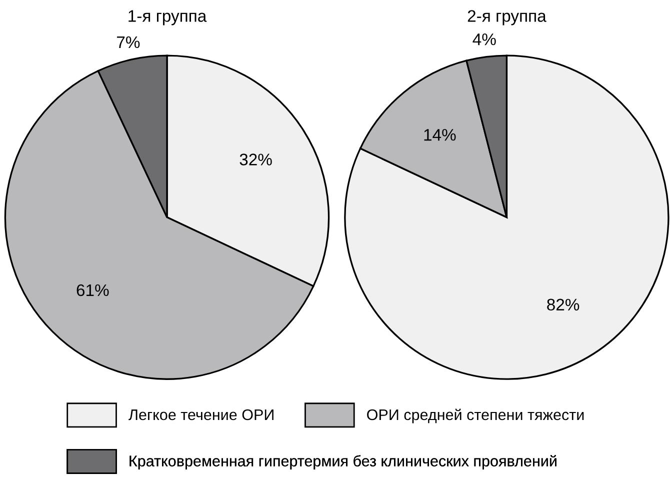 The height and width of the screenshot is (487, 670). Describe the element at coordinates (507, 18) in the screenshot. I see `chart-title: 2-я группа` at that location.